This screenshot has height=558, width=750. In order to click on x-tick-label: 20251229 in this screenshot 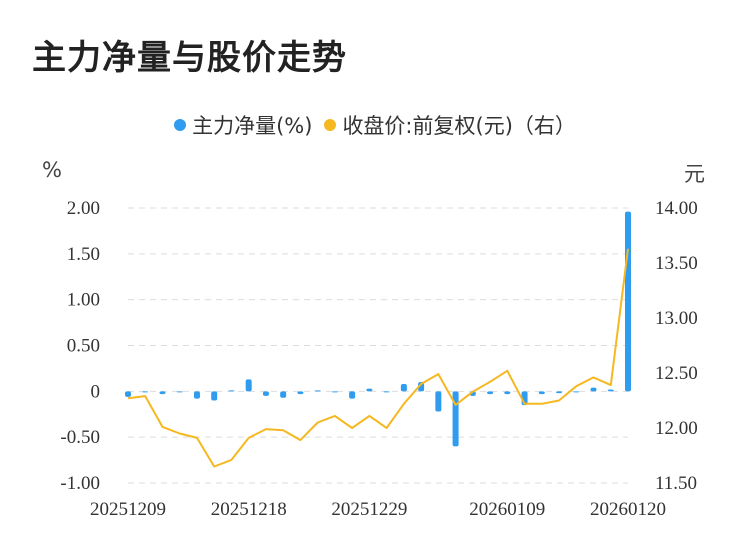, I will do `click(369, 509)`.